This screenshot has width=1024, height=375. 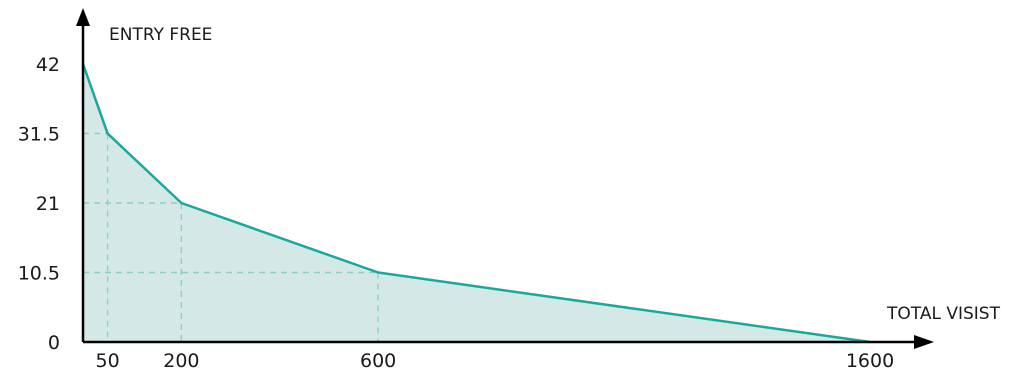 What do you see at coordinates (48, 65) in the screenshot?
I see `y-tick-label: 42` at bounding box center [48, 65].